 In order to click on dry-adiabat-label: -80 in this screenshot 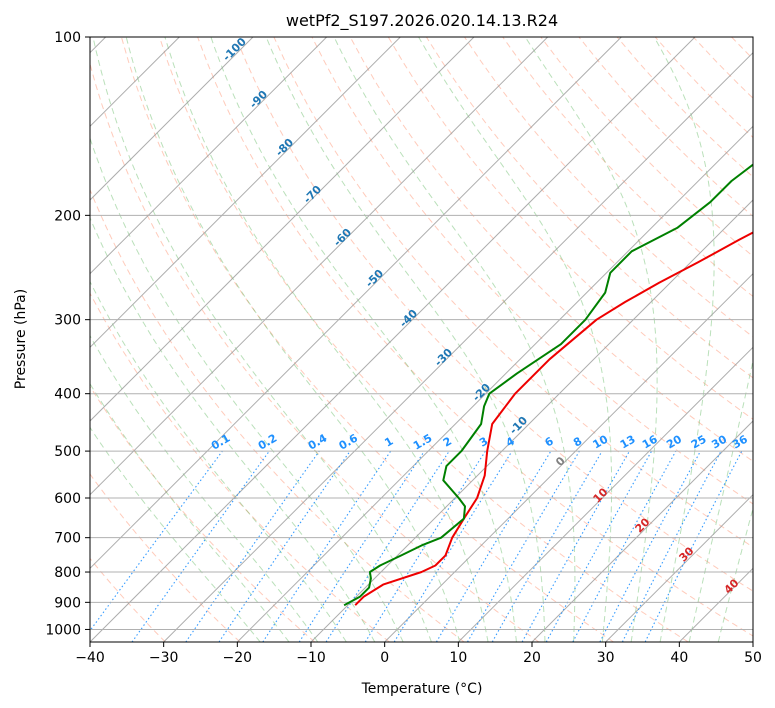, I will do `click(284, 147)`.